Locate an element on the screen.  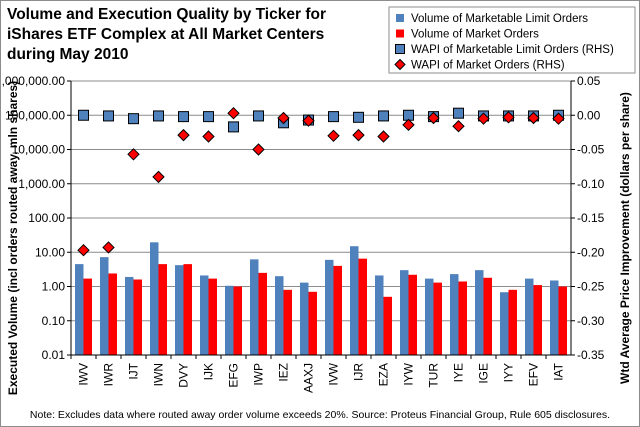
bar-limit-iez is located at coordinates (279, 315).